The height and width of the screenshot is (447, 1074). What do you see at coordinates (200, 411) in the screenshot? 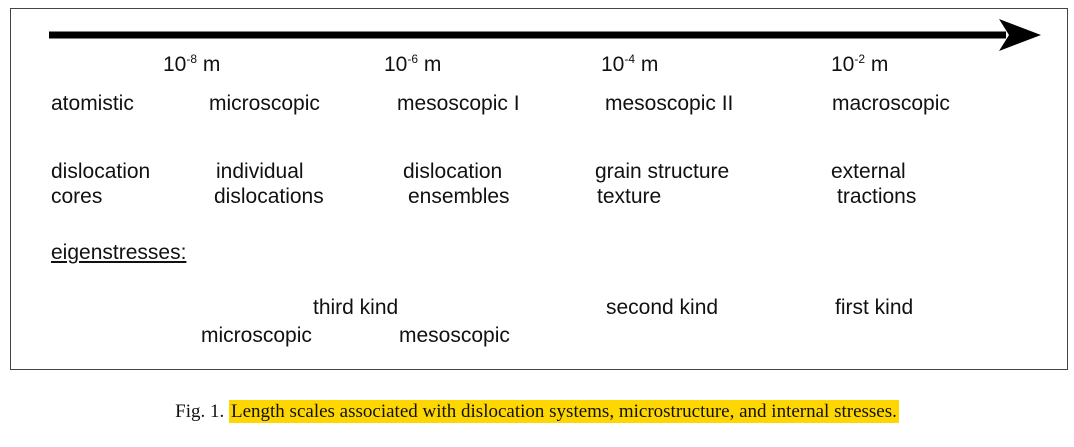
I see `caption-label: Fig. 1.` at bounding box center [200, 411].